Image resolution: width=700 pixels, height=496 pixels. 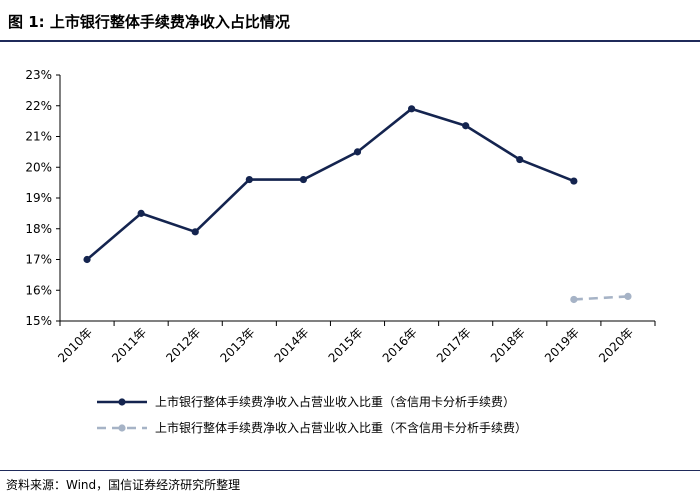 What do you see at coordinates (601, 298) in the screenshot?
I see `series-2-line` at bounding box center [601, 298].